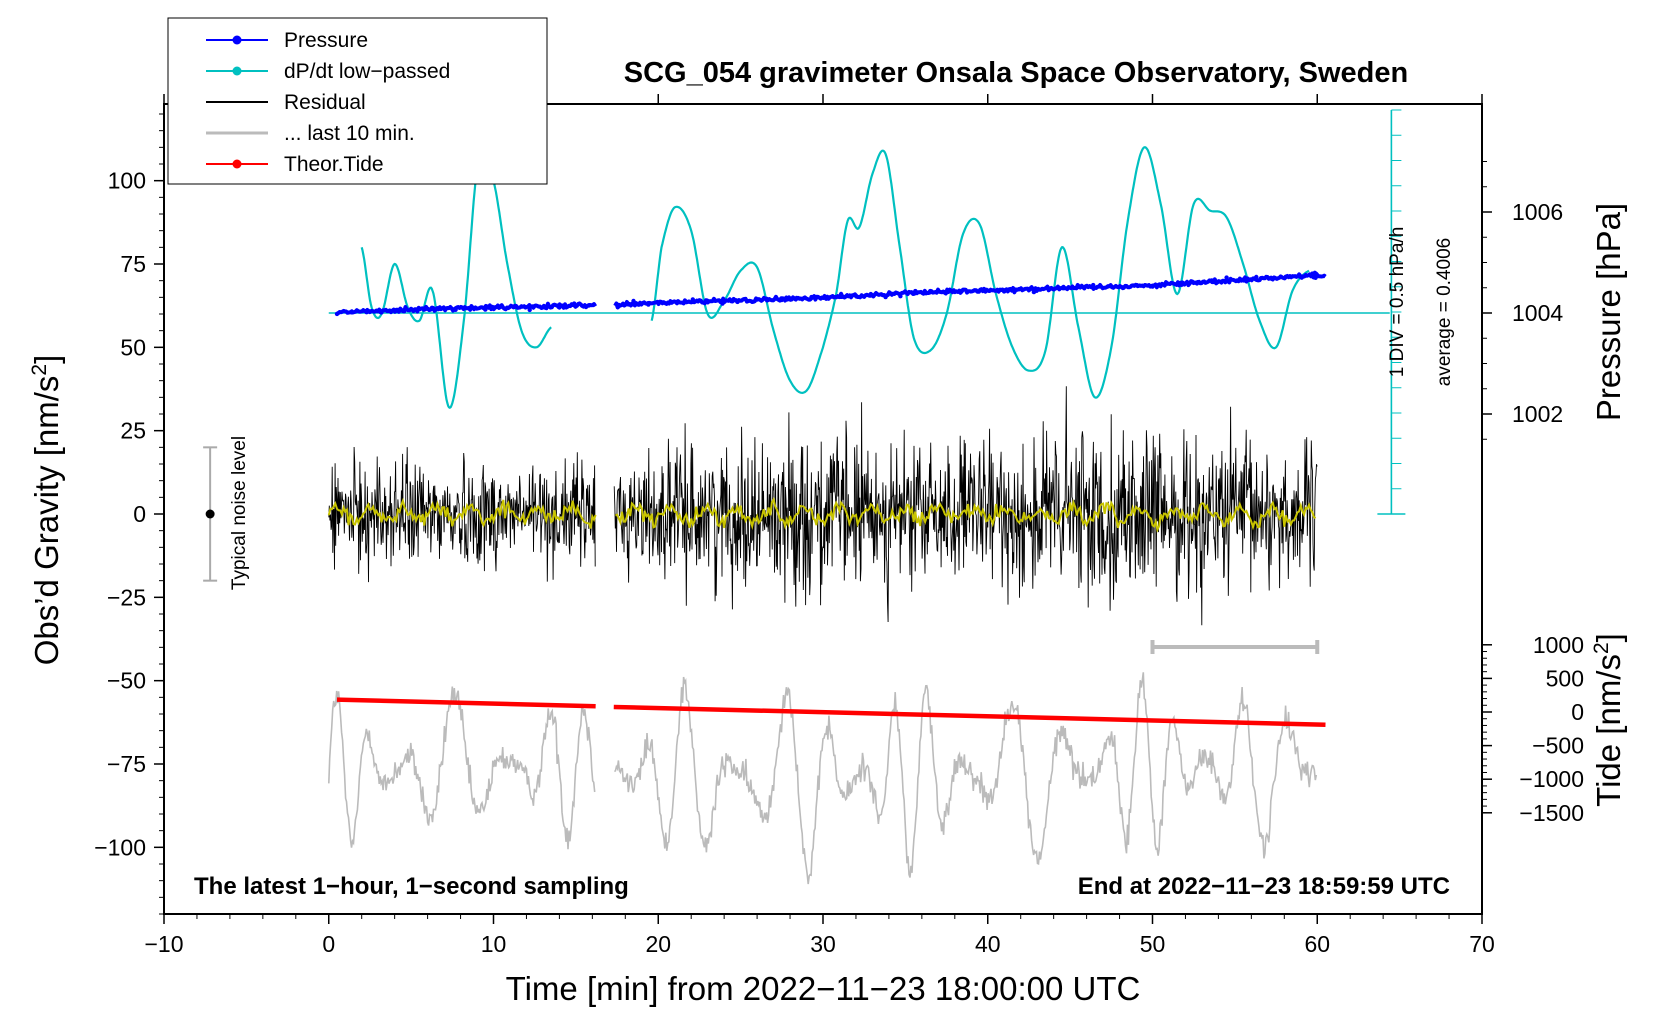 The height and width of the screenshot is (1020, 1660). I want to click on pressure-series, so click(830, 293).